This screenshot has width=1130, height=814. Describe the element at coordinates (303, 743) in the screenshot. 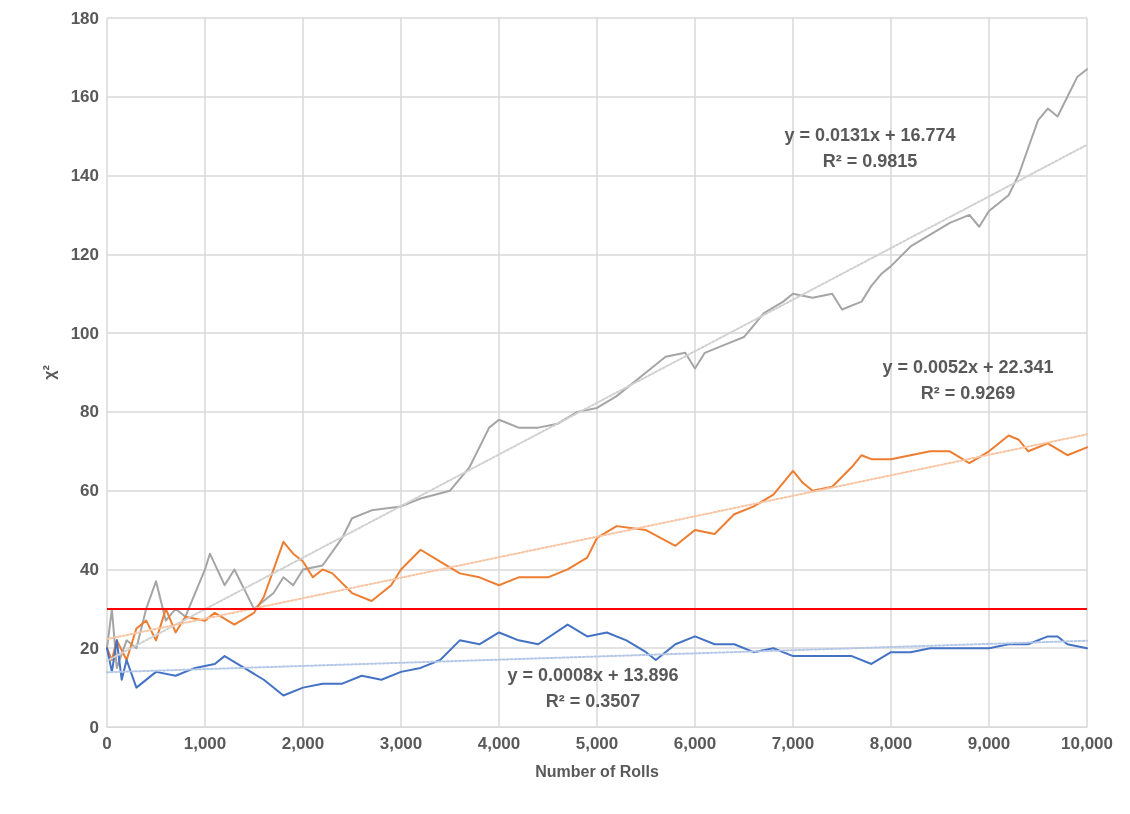

I see `x-tick-label: 2,000` at that location.